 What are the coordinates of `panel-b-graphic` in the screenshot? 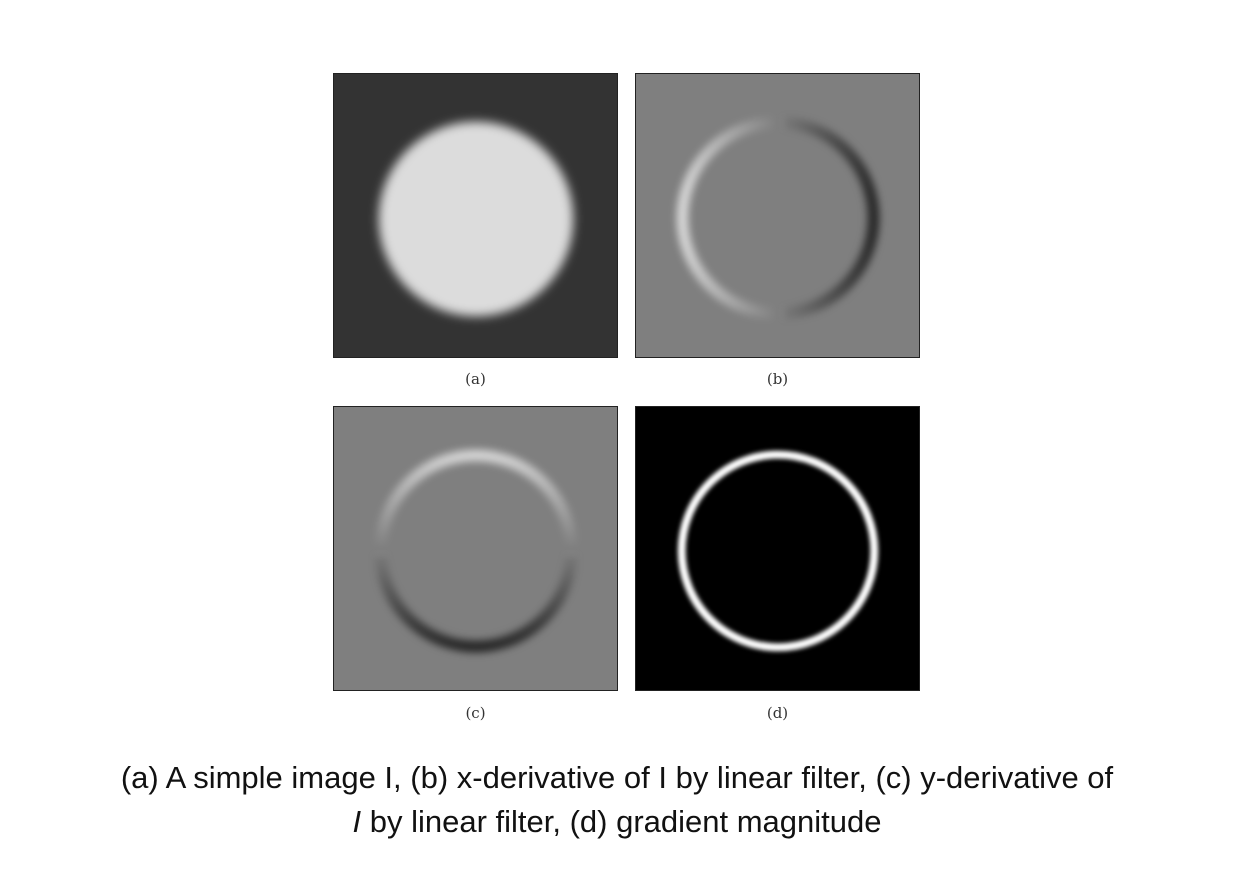 It's located at (777, 215).